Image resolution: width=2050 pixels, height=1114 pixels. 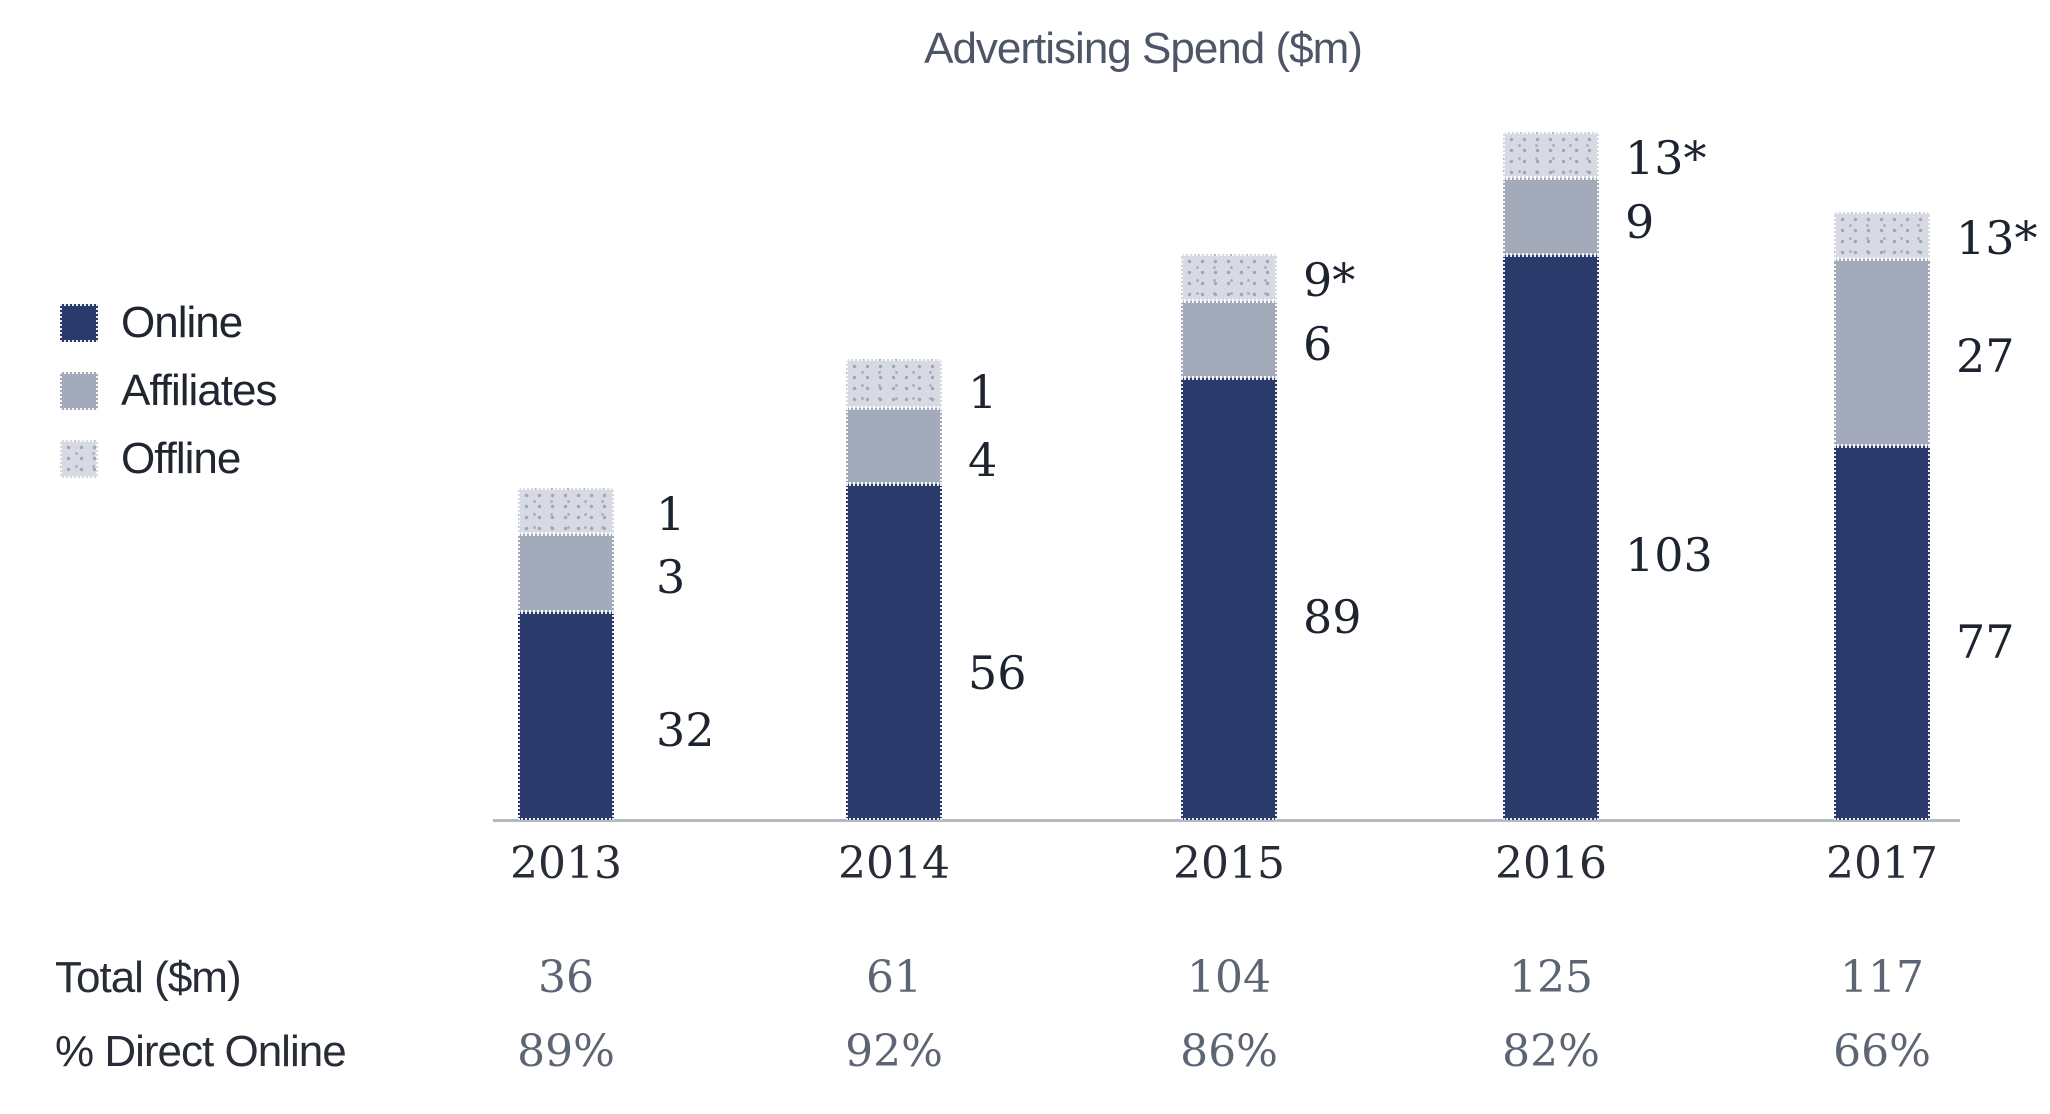 What do you see at coordinates (566, 1051) in the screenshot?
I see `pct-value-2013: 89%` at bounding box center [566, 1051].